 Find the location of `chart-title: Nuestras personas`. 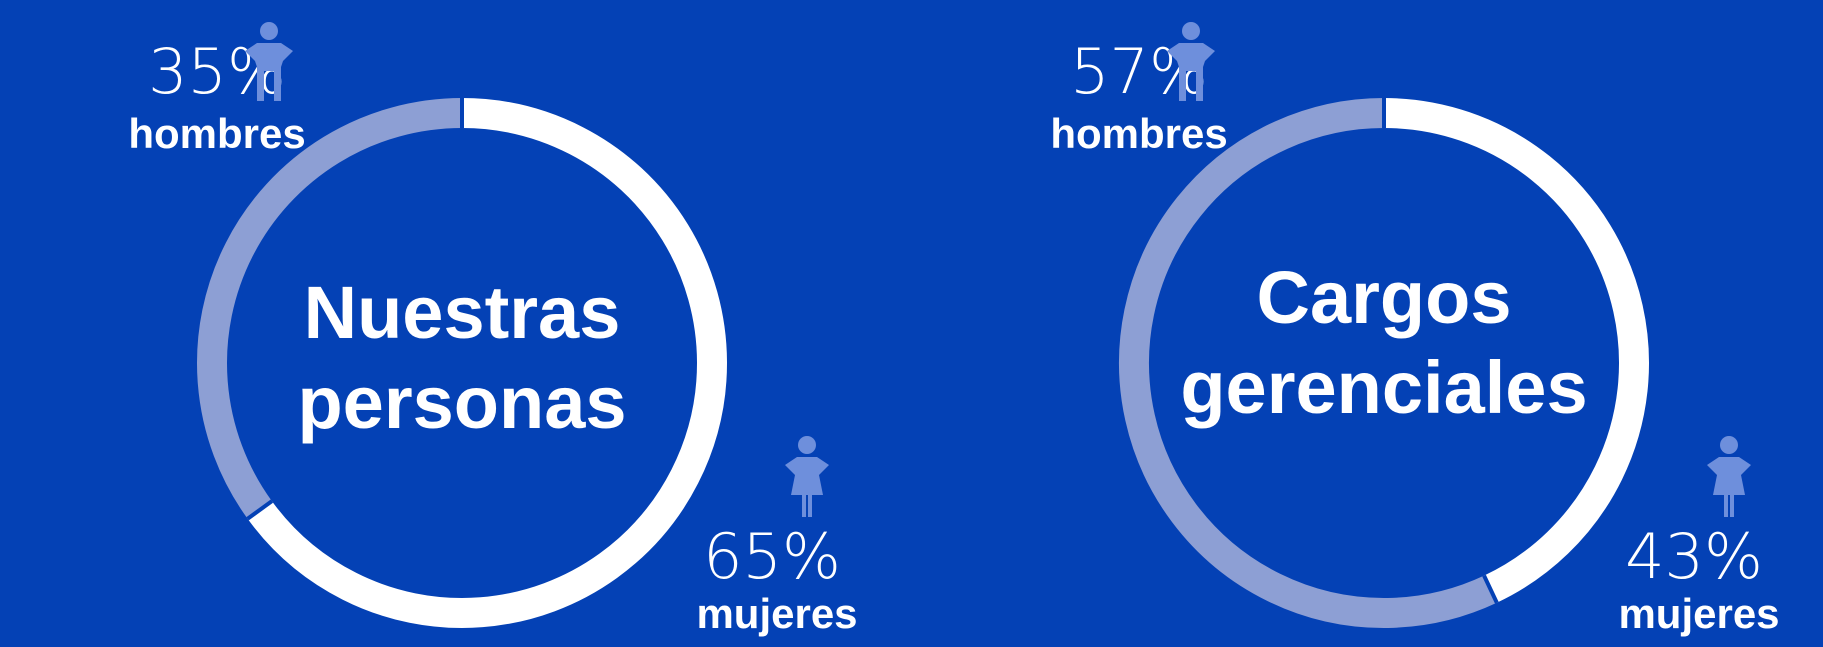

chart-title: Nuestras personas is located at coordinates (462, 357).